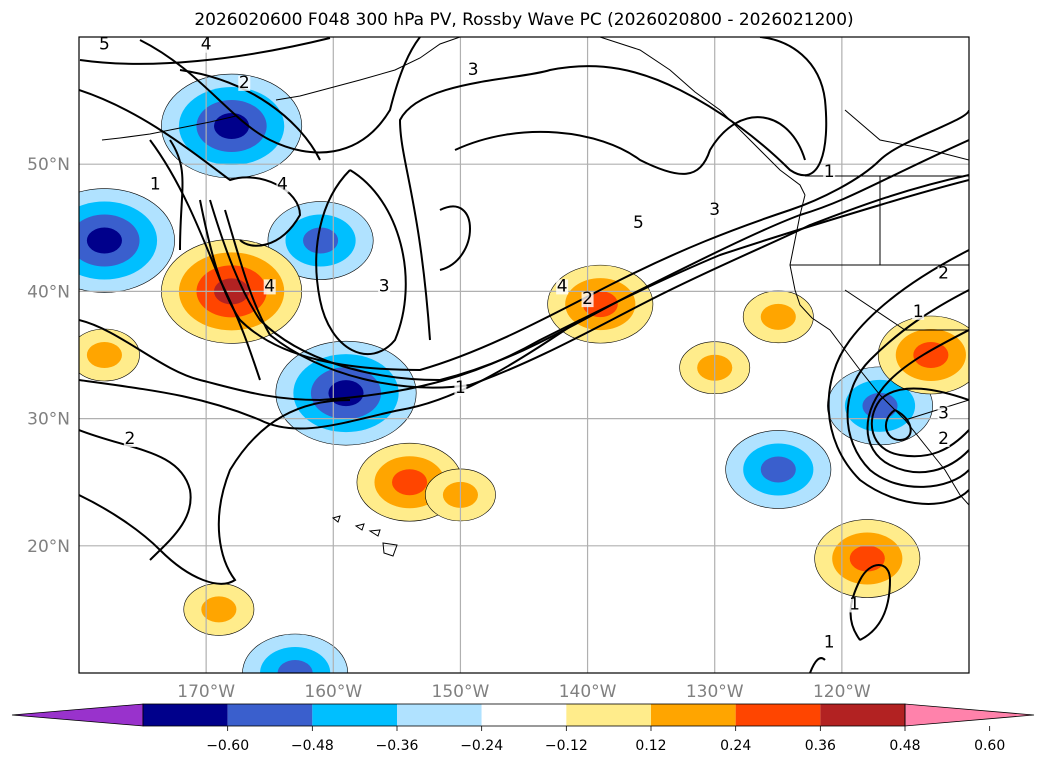 The image size is (1047, 765). I want to click on colorbar-tick-label: 0.12, so click(650, 746).